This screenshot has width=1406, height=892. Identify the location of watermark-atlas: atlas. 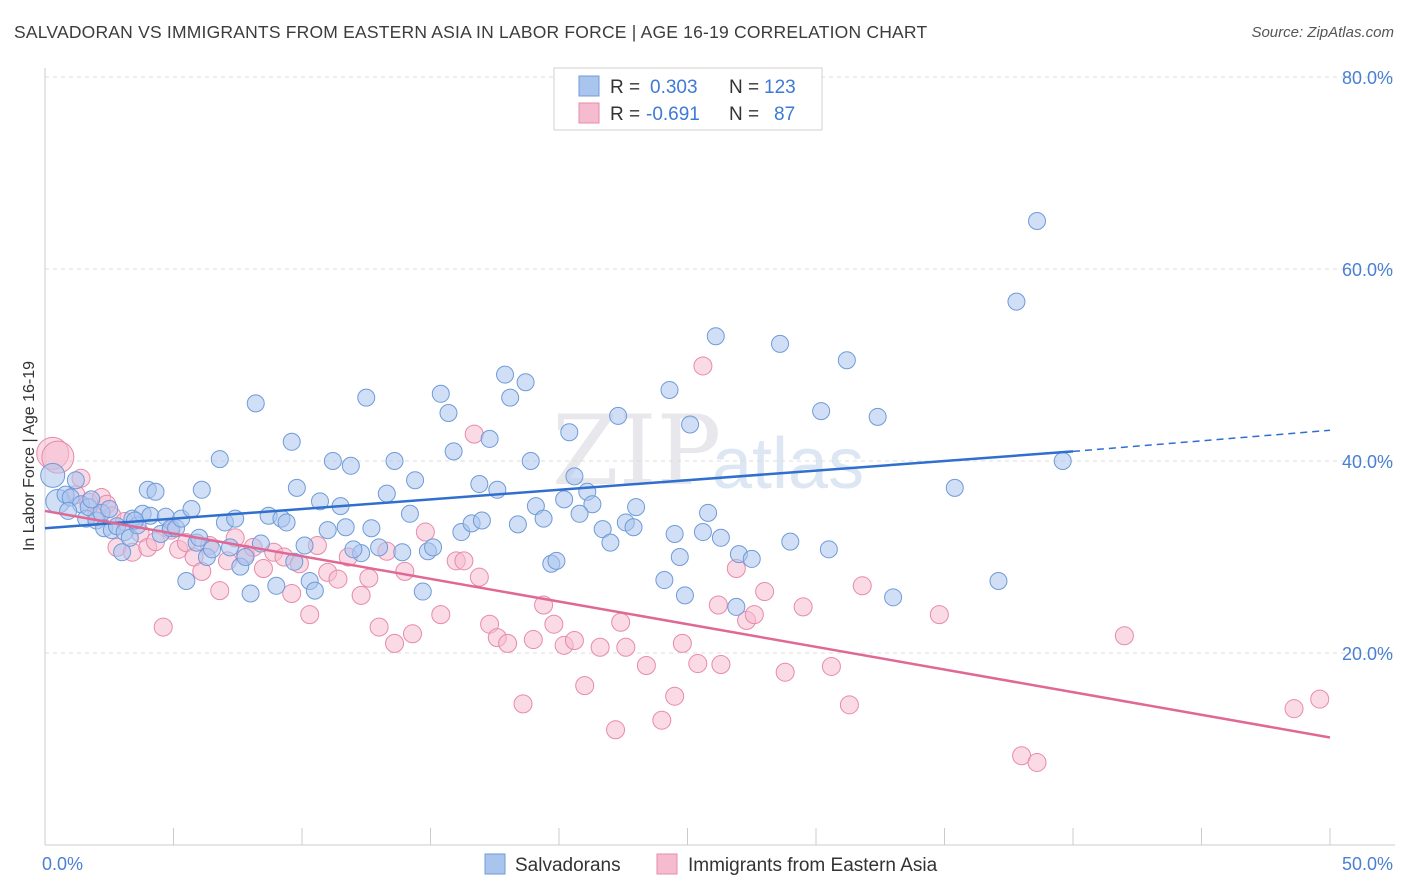
(788, 464).